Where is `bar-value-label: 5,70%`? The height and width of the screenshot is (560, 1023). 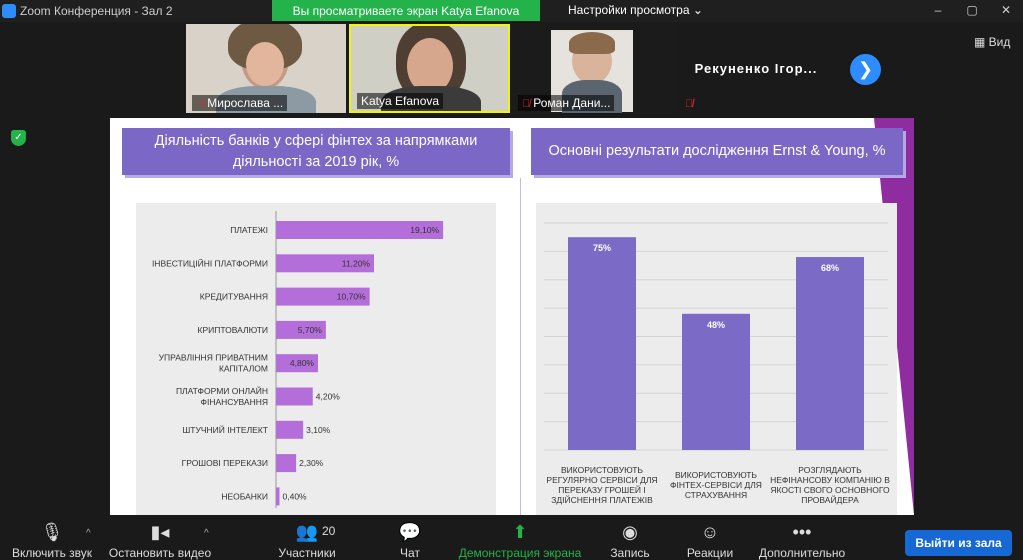
bar-value-label: 5,70% is located at coordinates (310, 330).